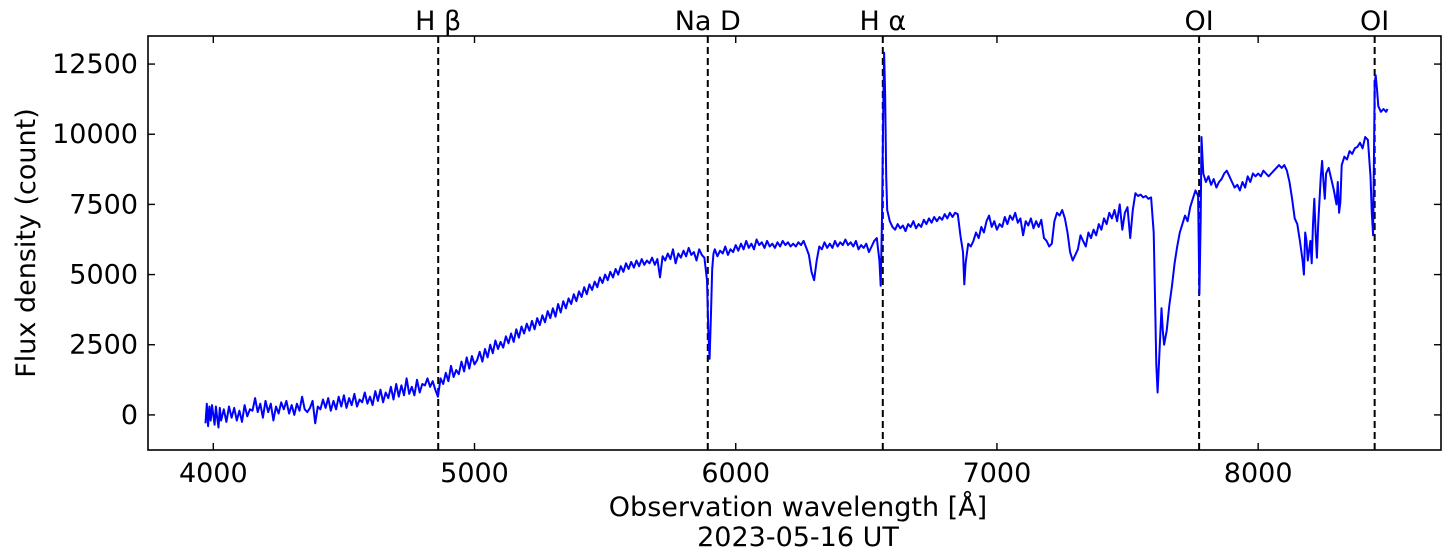 This screenshot has height=551, width=1444. Describe the element at coordinates (882, 21) in the screenshot. I see `emission-line-label: H α` at that location.